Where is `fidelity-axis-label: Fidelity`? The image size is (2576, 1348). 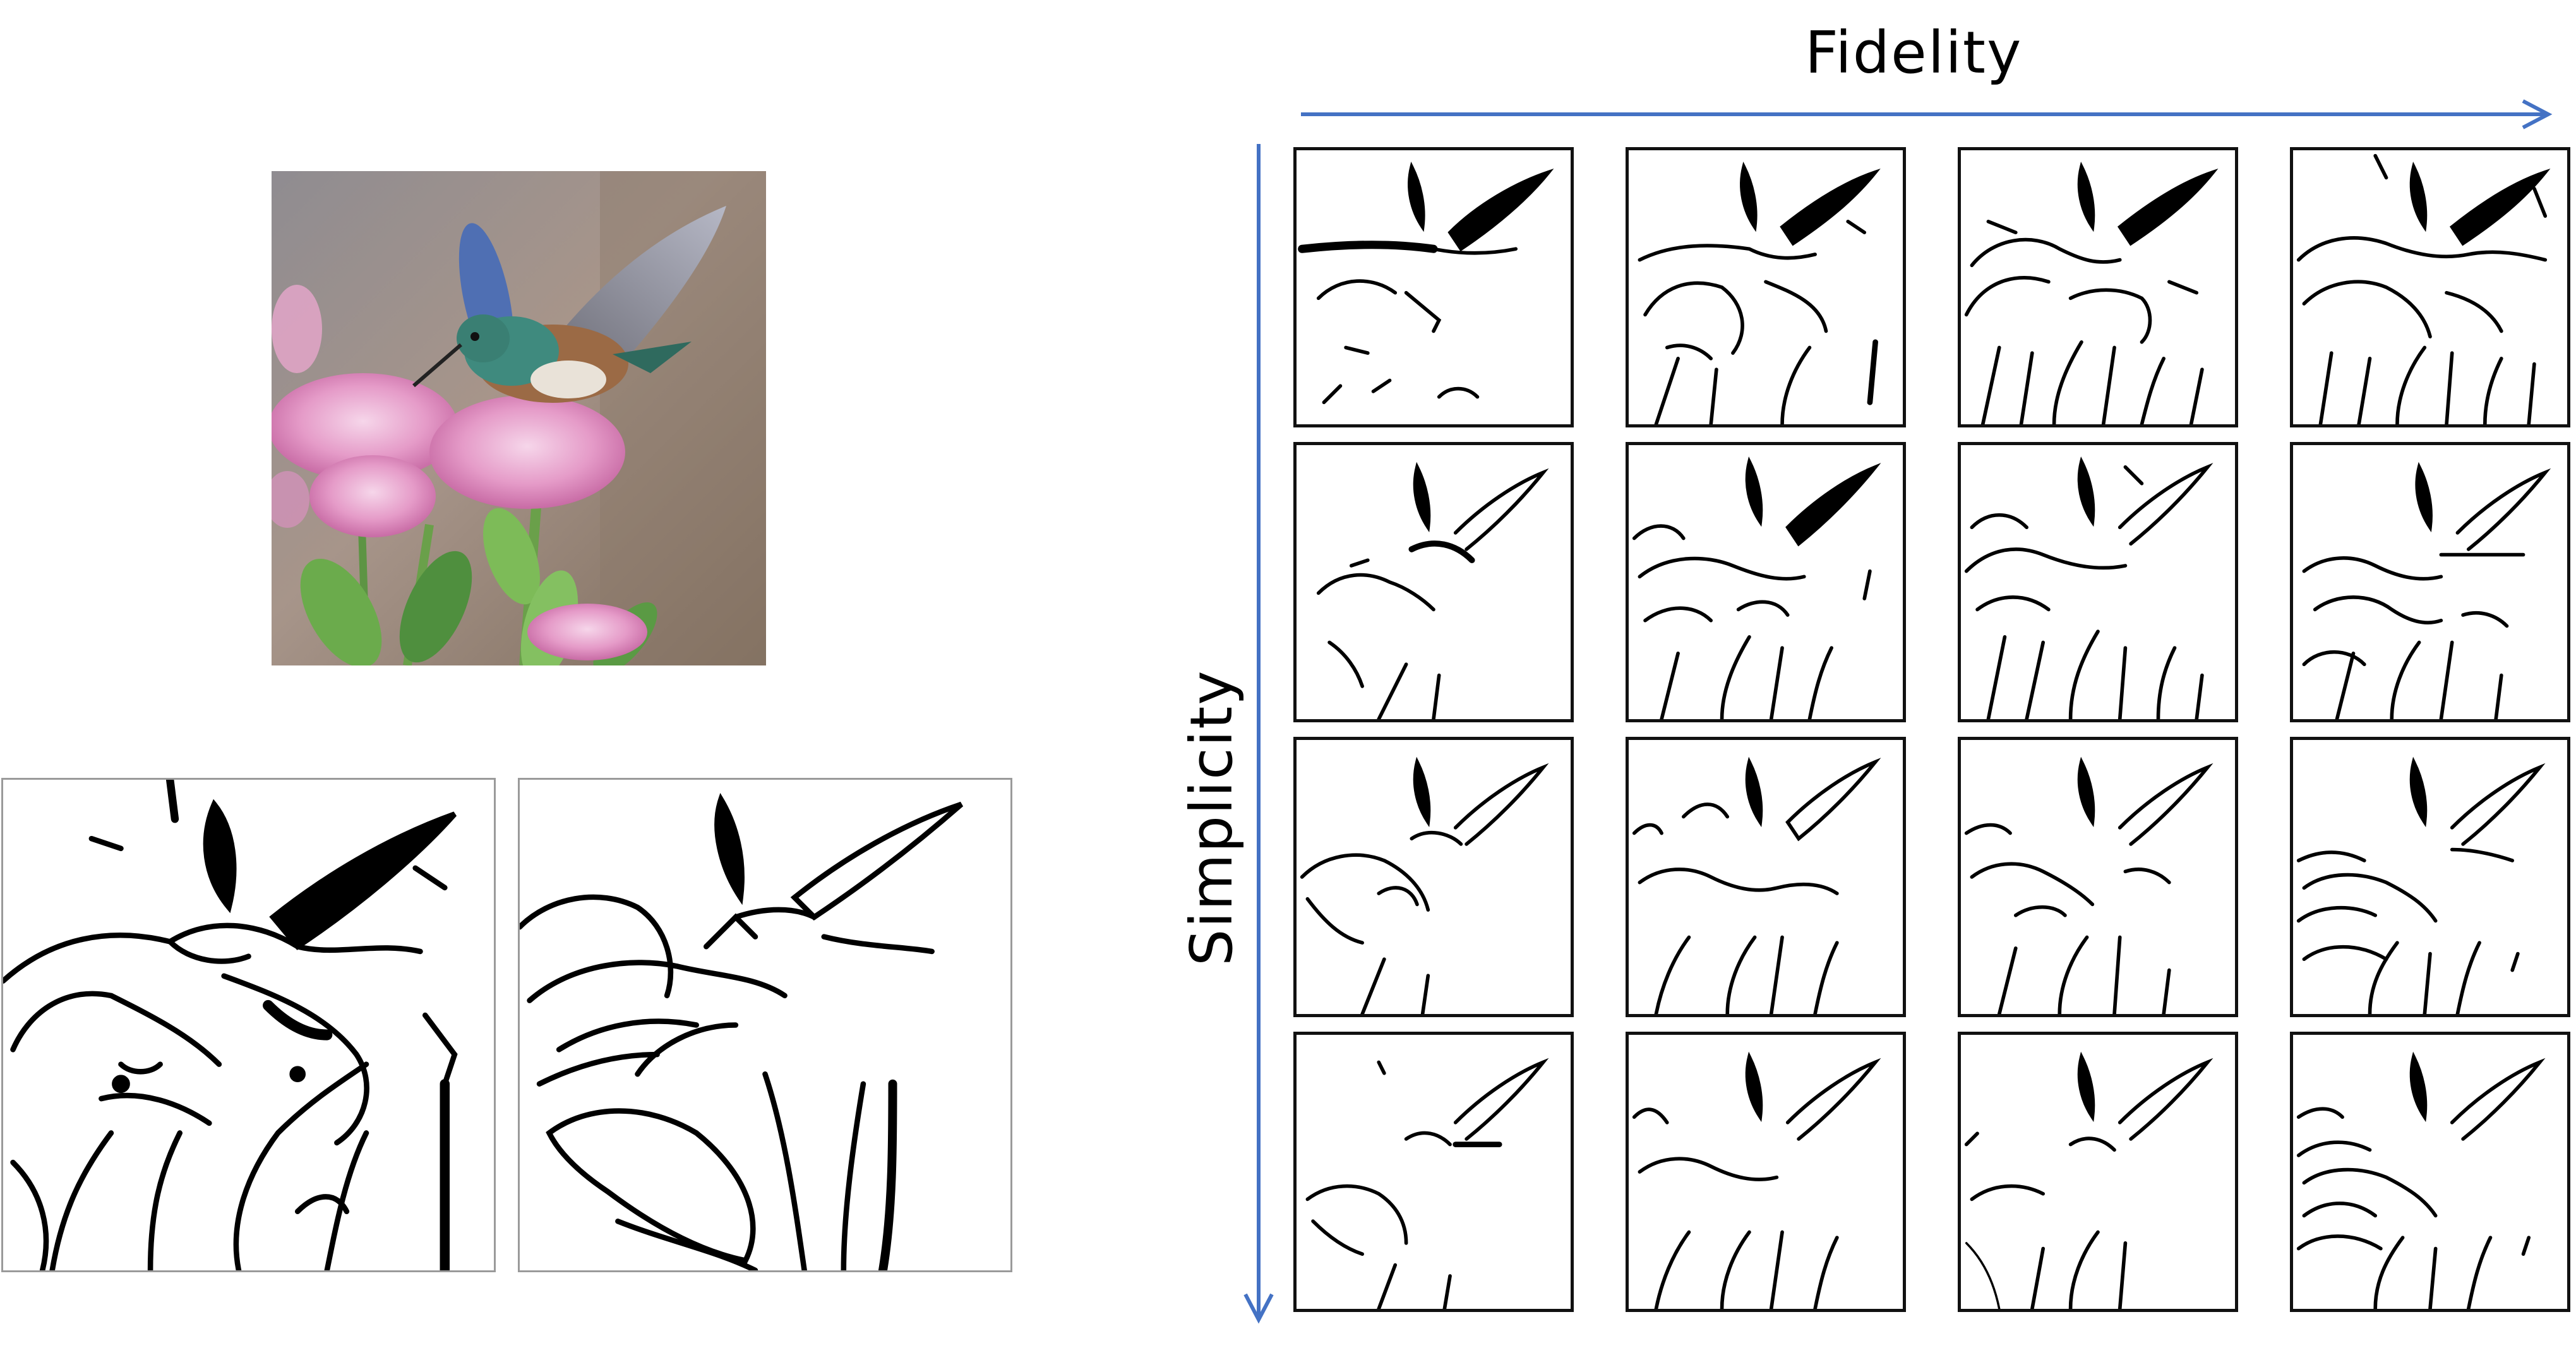
fidelity-axis-label: Fidelity is located at coordinates (1914, 52).